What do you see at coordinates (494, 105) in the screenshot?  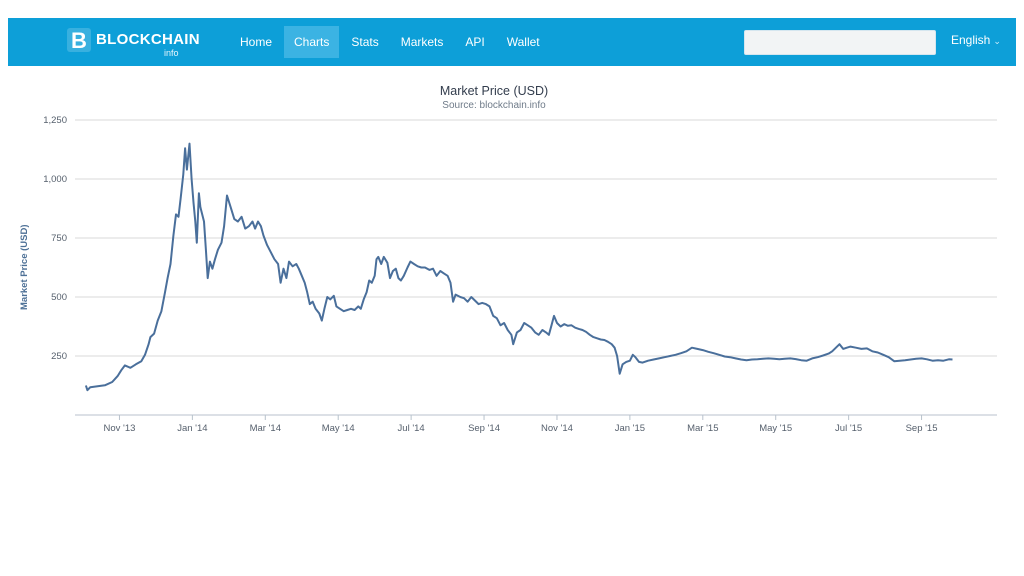 I see `chart-subtitle: Source: blockchain.info` at bounding box center [494, 105].